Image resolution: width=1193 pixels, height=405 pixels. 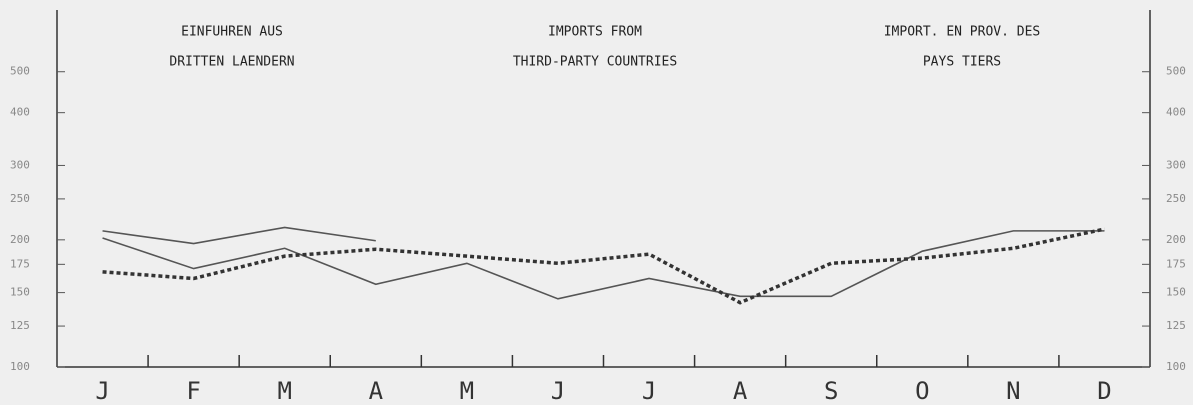 What do you see at coordinates (1176, 239) in the screenshot?
I see `y2-tick-label: 200` at bounding box center [1176, 239].